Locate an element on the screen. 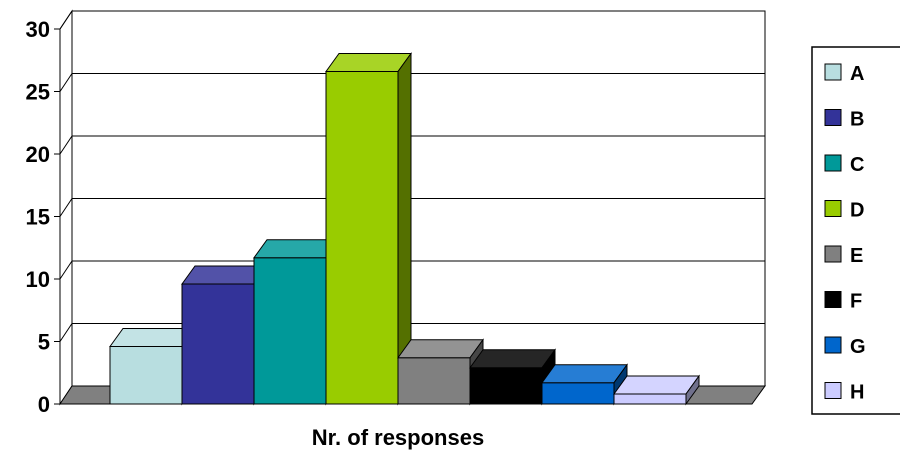 The height and width of the screenshot is (453, 900). legend-swatch-E is located at coordinates (833, 254).